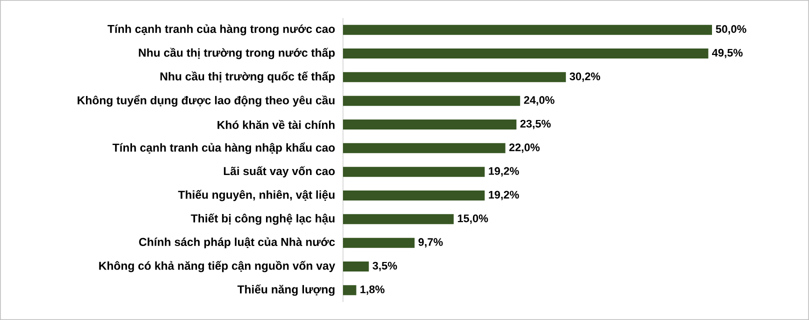 The height and width of the screenshot is (320, 809). Describe the element at coordinates (237, 242) in the screenshot. I see `y-tick-label: Chính sách pháp luật của Nhà nước` at that location.